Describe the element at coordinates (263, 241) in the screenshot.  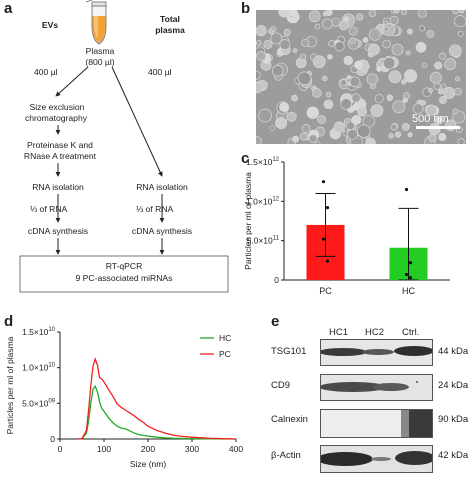
I see `y-tick-label: 5.0×10¹¹` at that location.